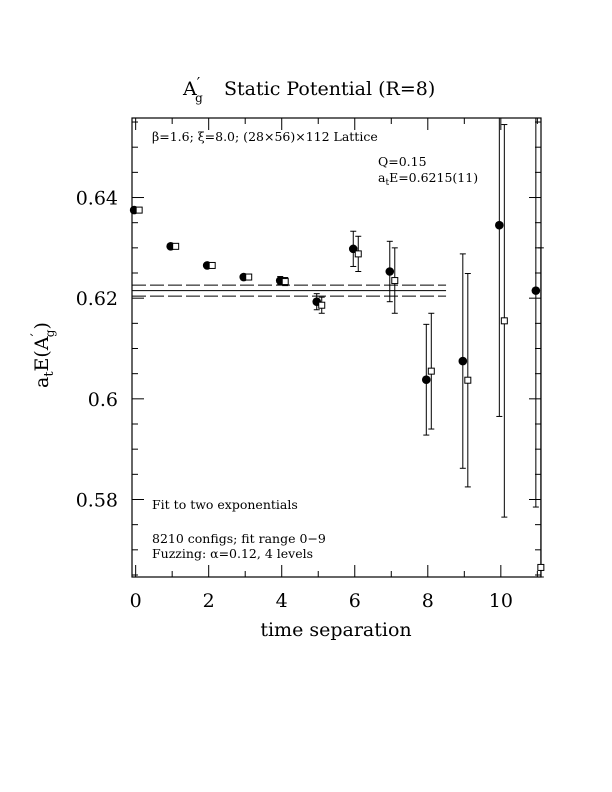 The width and height of the screenshot is (612, 792). Describe the element at coordinates (289, 290) in the screenshot. I see `fit-band` at that location.